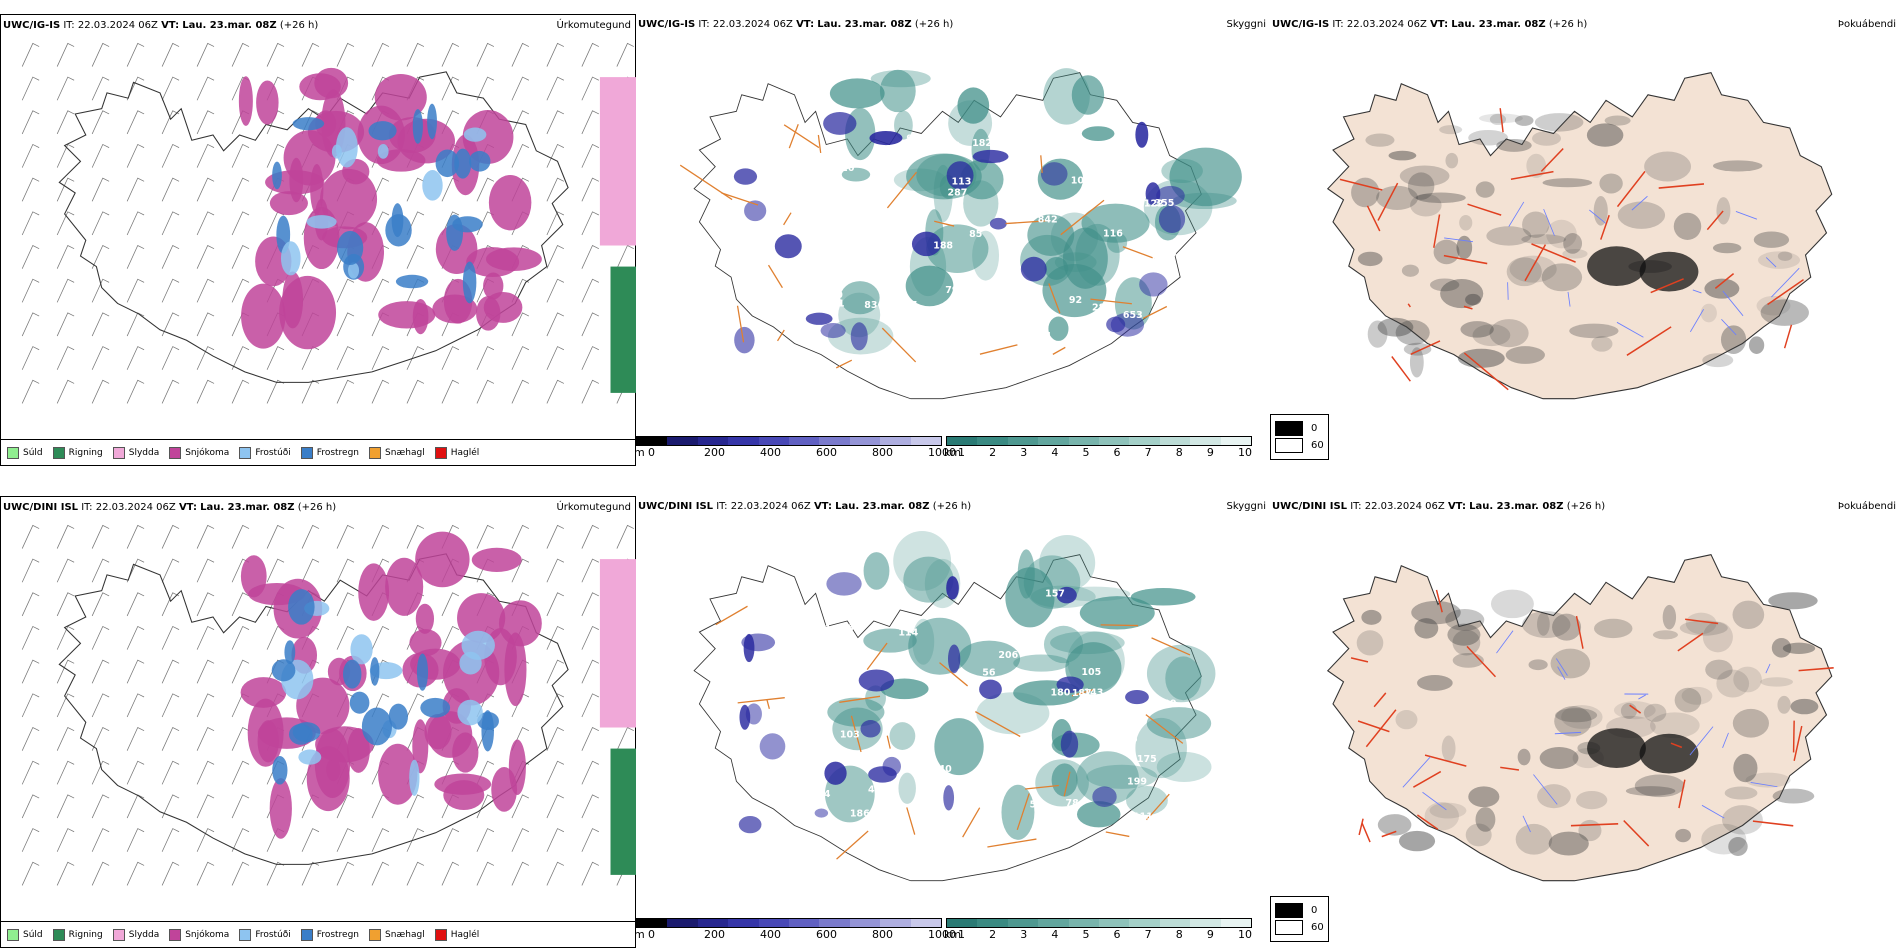 Image resolution: width=1900 pixels, height=950 pixels. Describe the element at coordinates (1246, 24) in the screenshot. I see `panel-name: Skyggni` at that location.